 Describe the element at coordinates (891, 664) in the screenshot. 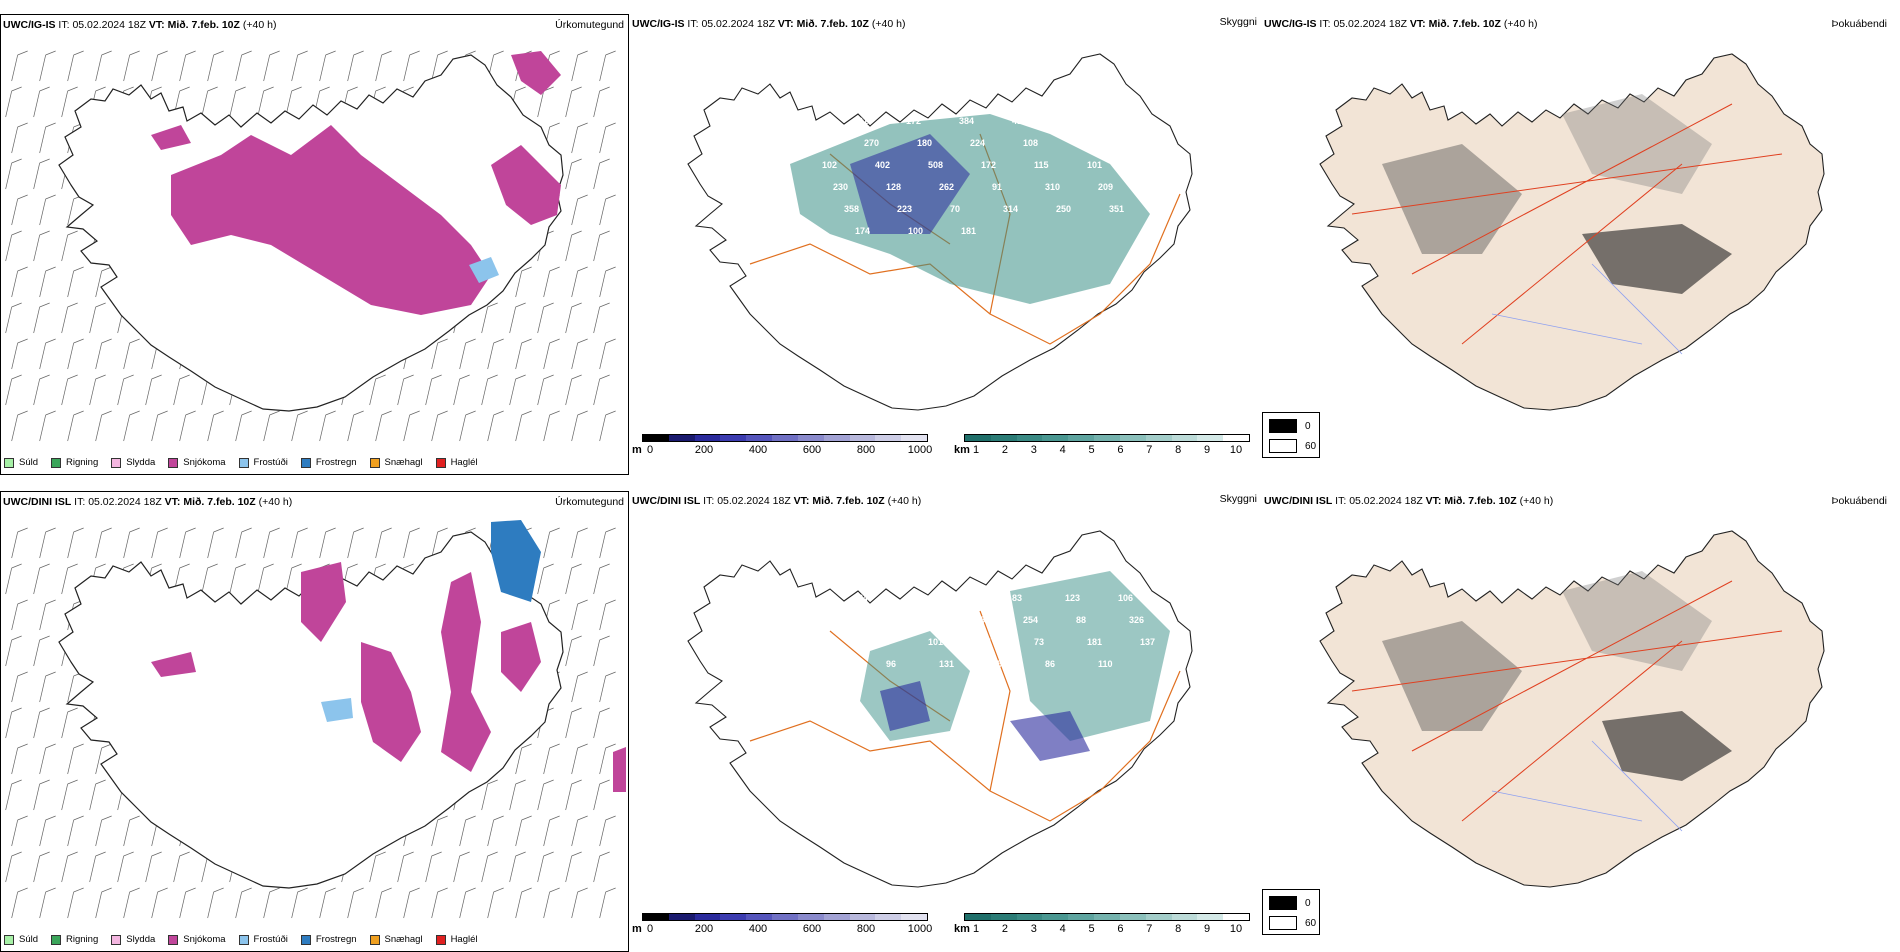

I see `visibility-value-label: 96` at that location.